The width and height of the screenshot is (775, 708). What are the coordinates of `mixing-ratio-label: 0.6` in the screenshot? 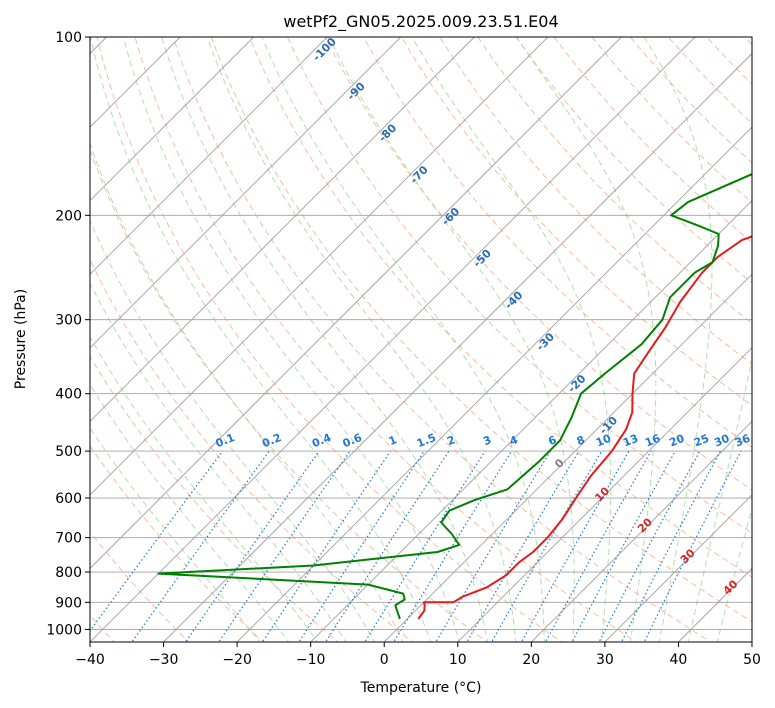 It's located at (352, 440).